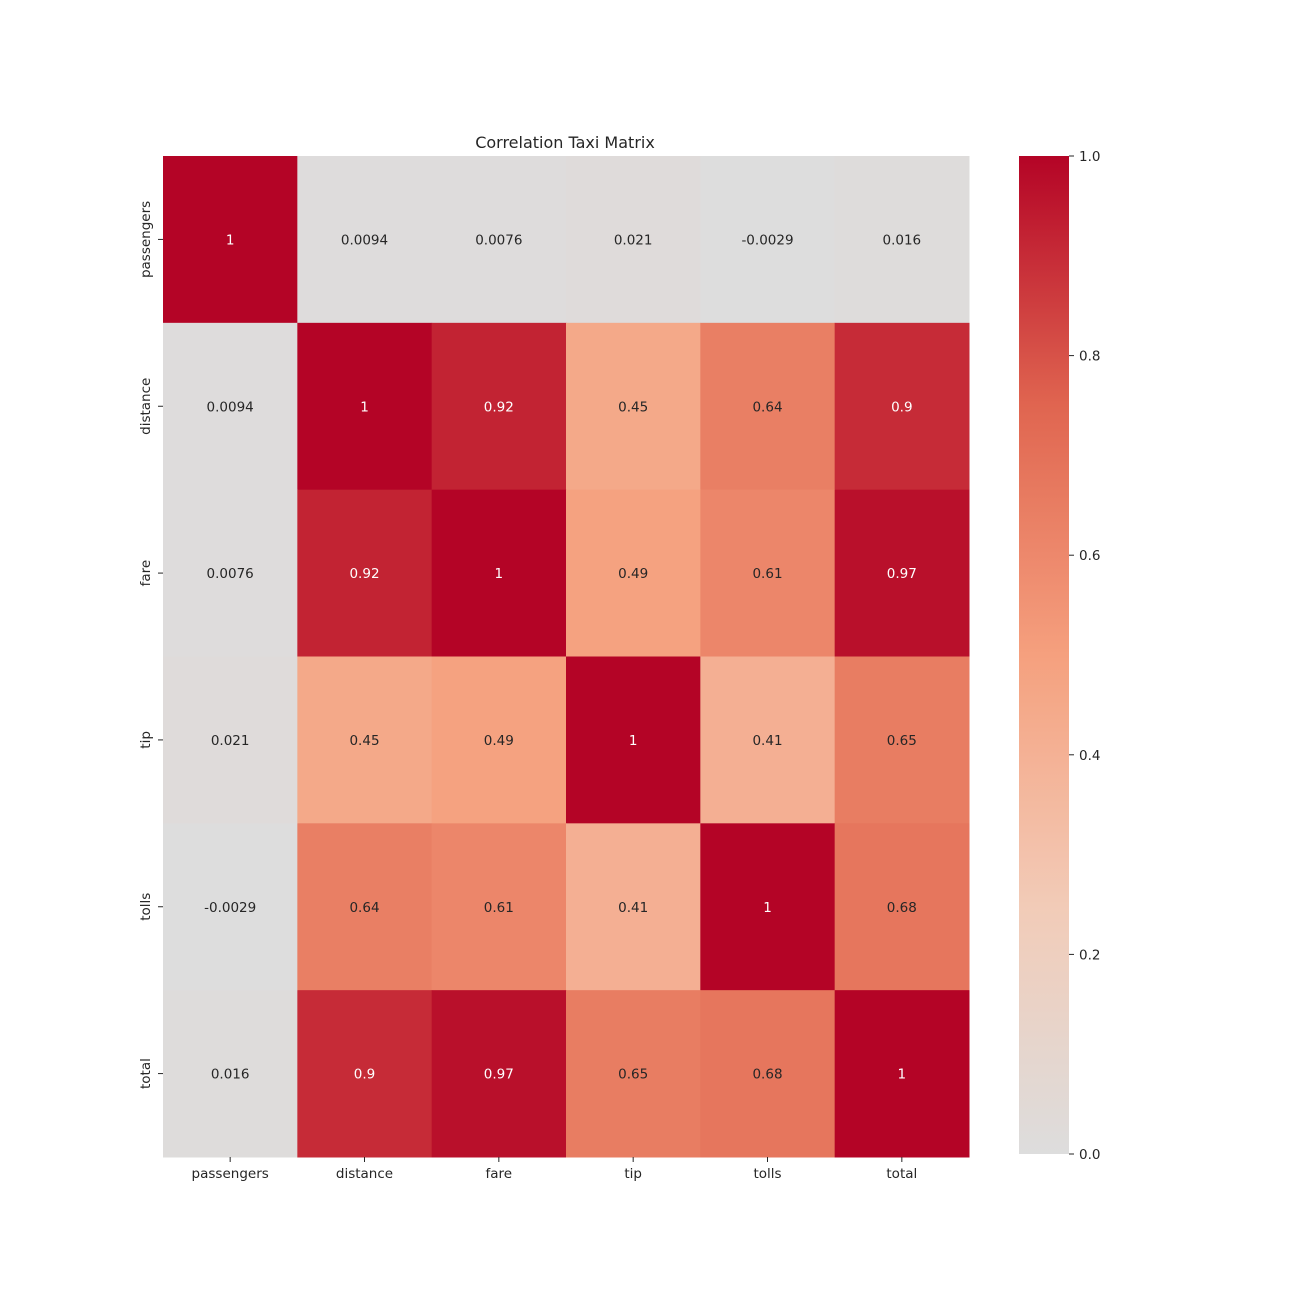  What do you see at coordinates (146, 239) in the screenshot?
I see `y-tick-label: passengers` at bounding box center [146, 239].